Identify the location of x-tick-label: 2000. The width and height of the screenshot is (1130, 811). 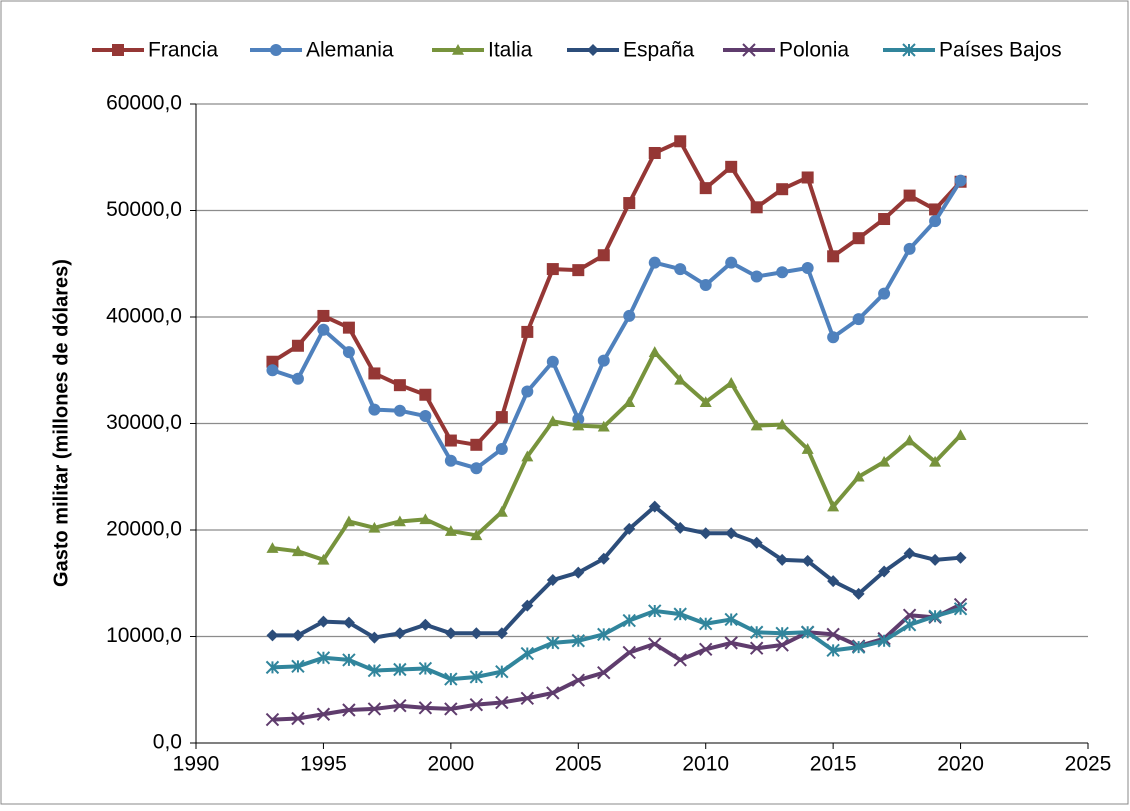
(450, 764).